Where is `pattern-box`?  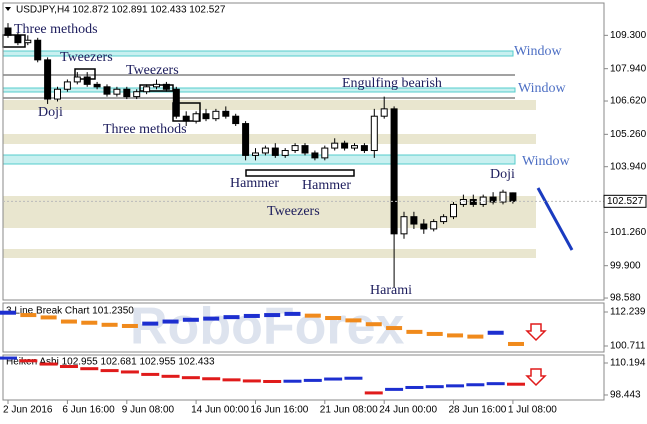
pattern-box is located at coordinates (300, 173).